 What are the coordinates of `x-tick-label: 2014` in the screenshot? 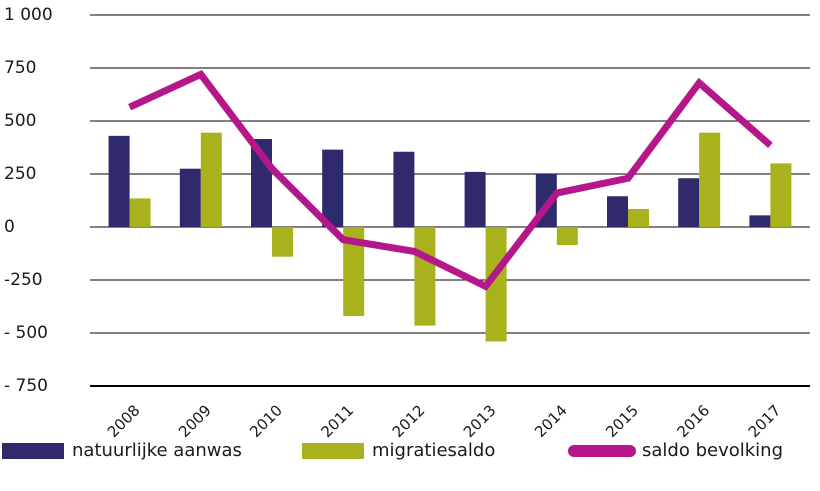 It's located at (551, 421).